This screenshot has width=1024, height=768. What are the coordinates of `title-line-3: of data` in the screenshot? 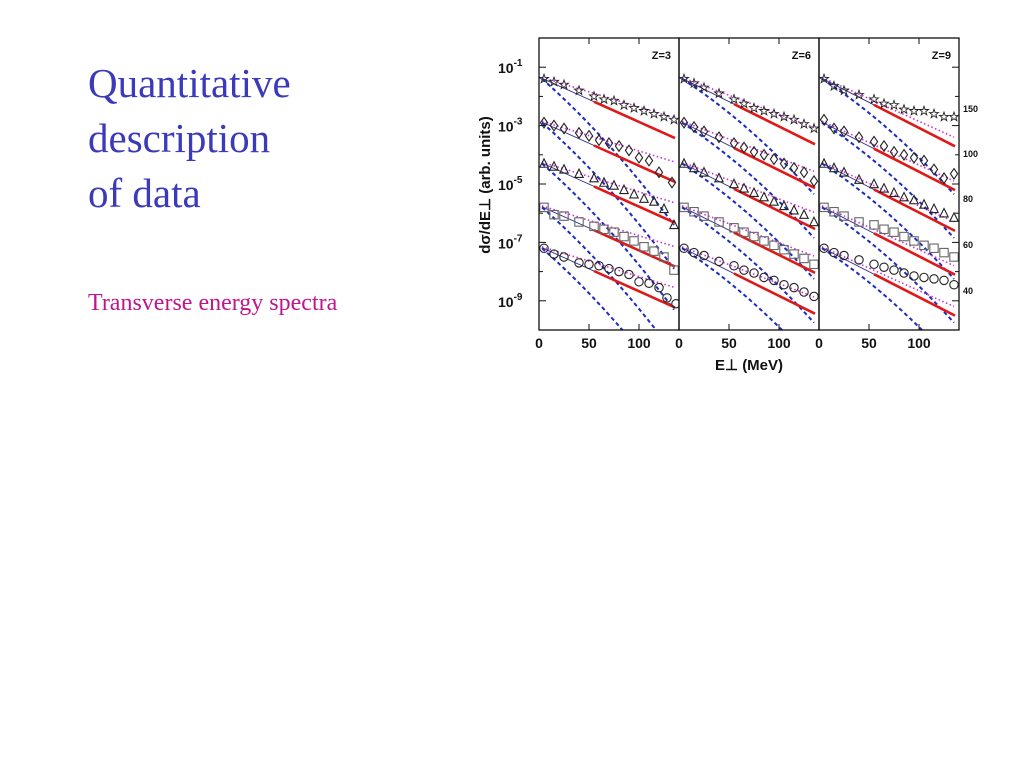 It's located at (144, 193).